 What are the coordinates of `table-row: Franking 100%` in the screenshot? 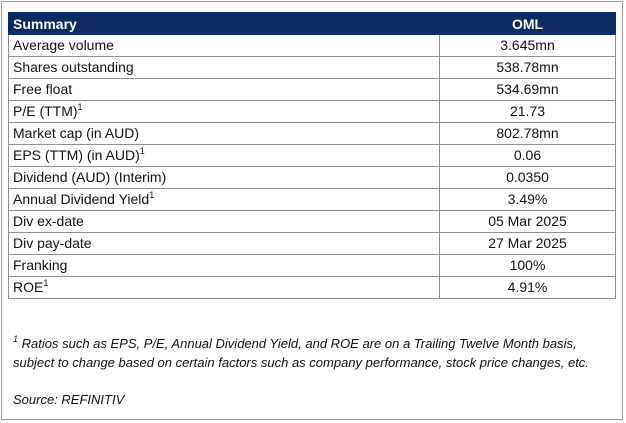 It's located at (312, 265).